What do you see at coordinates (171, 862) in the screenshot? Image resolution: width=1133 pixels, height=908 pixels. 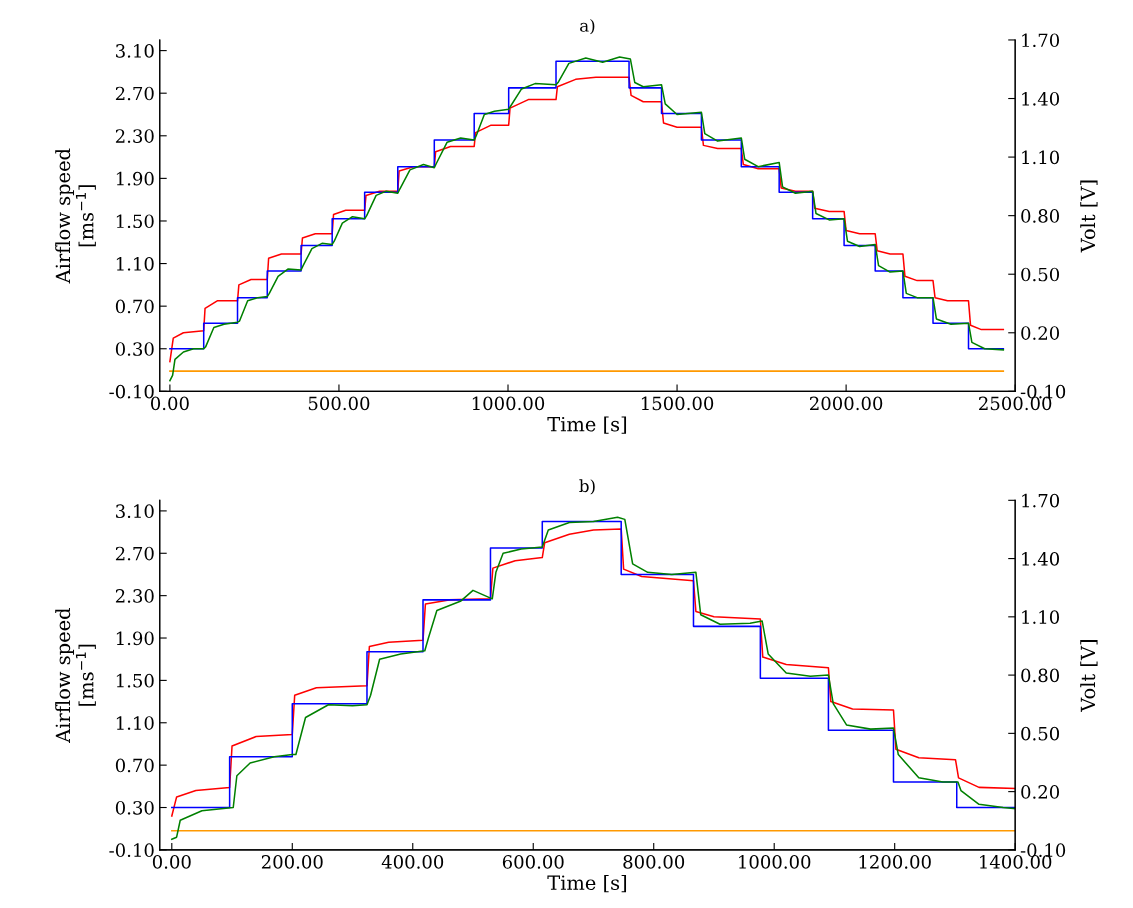 I see `x-tick-label: 0.00` at bounding box center [171, 862].